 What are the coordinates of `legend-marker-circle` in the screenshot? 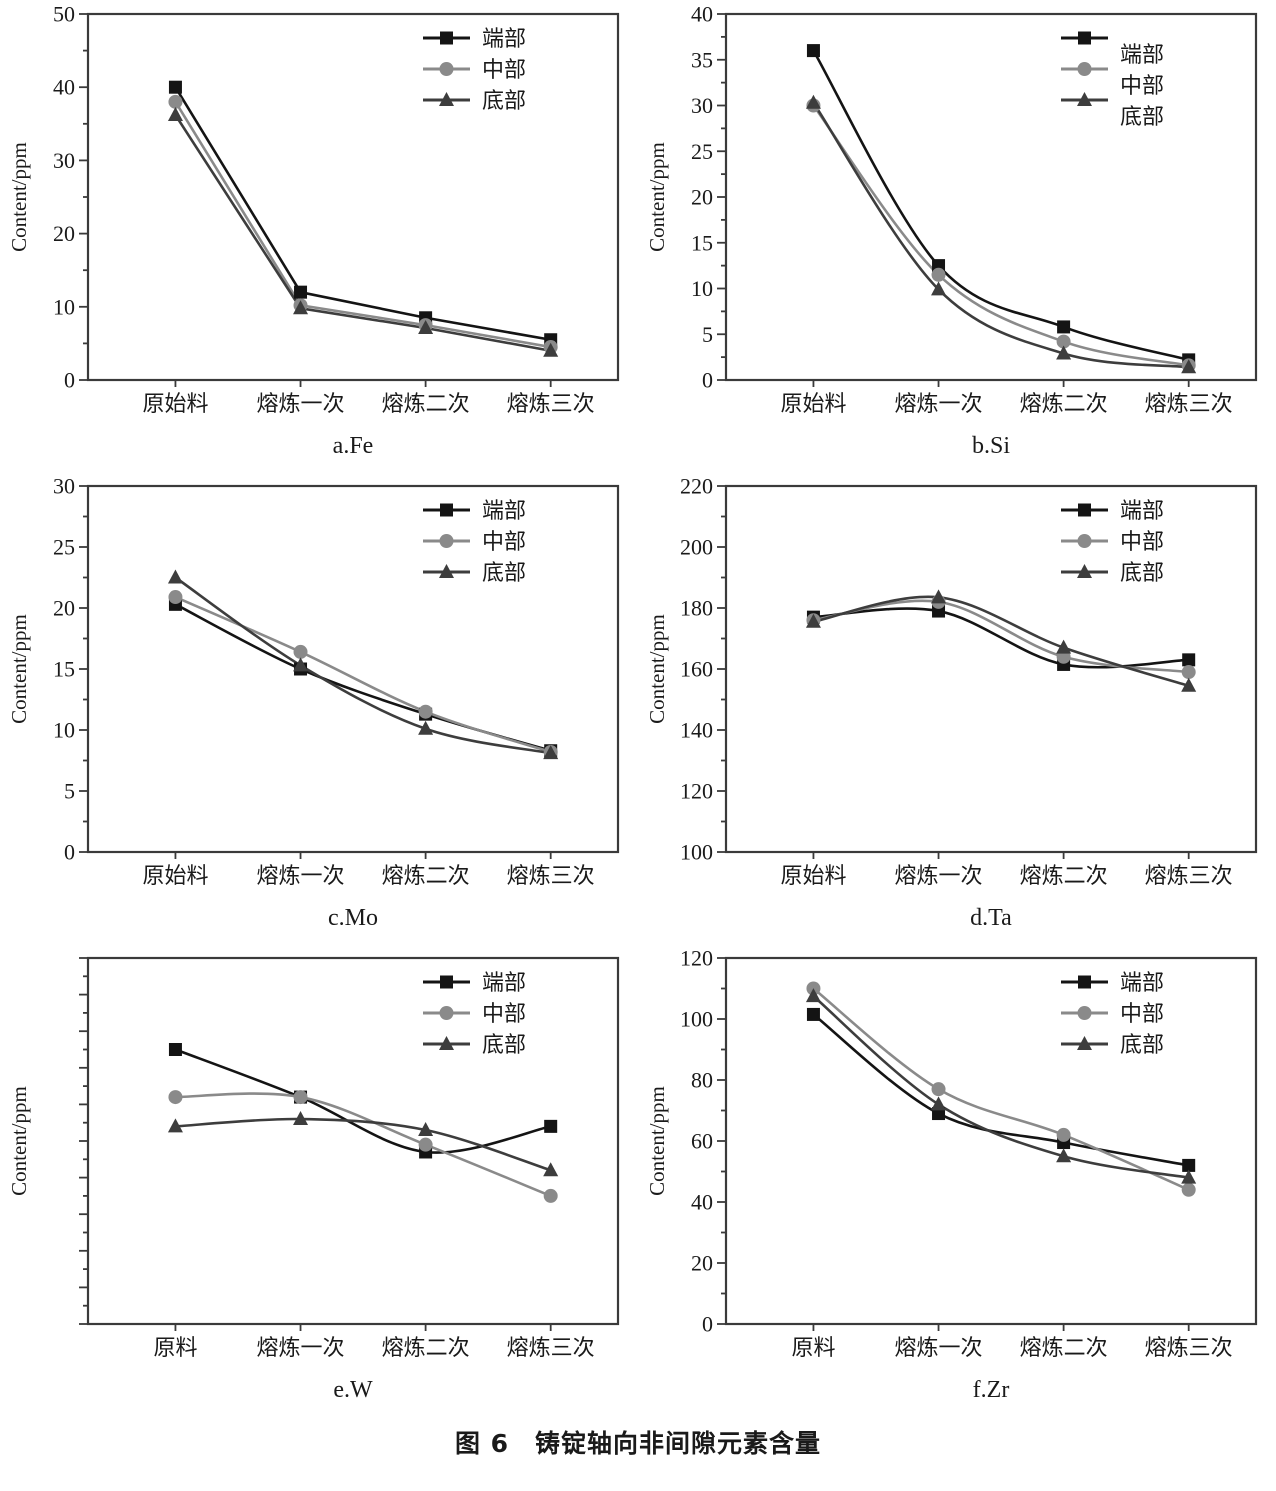 It's located at (446, 541).